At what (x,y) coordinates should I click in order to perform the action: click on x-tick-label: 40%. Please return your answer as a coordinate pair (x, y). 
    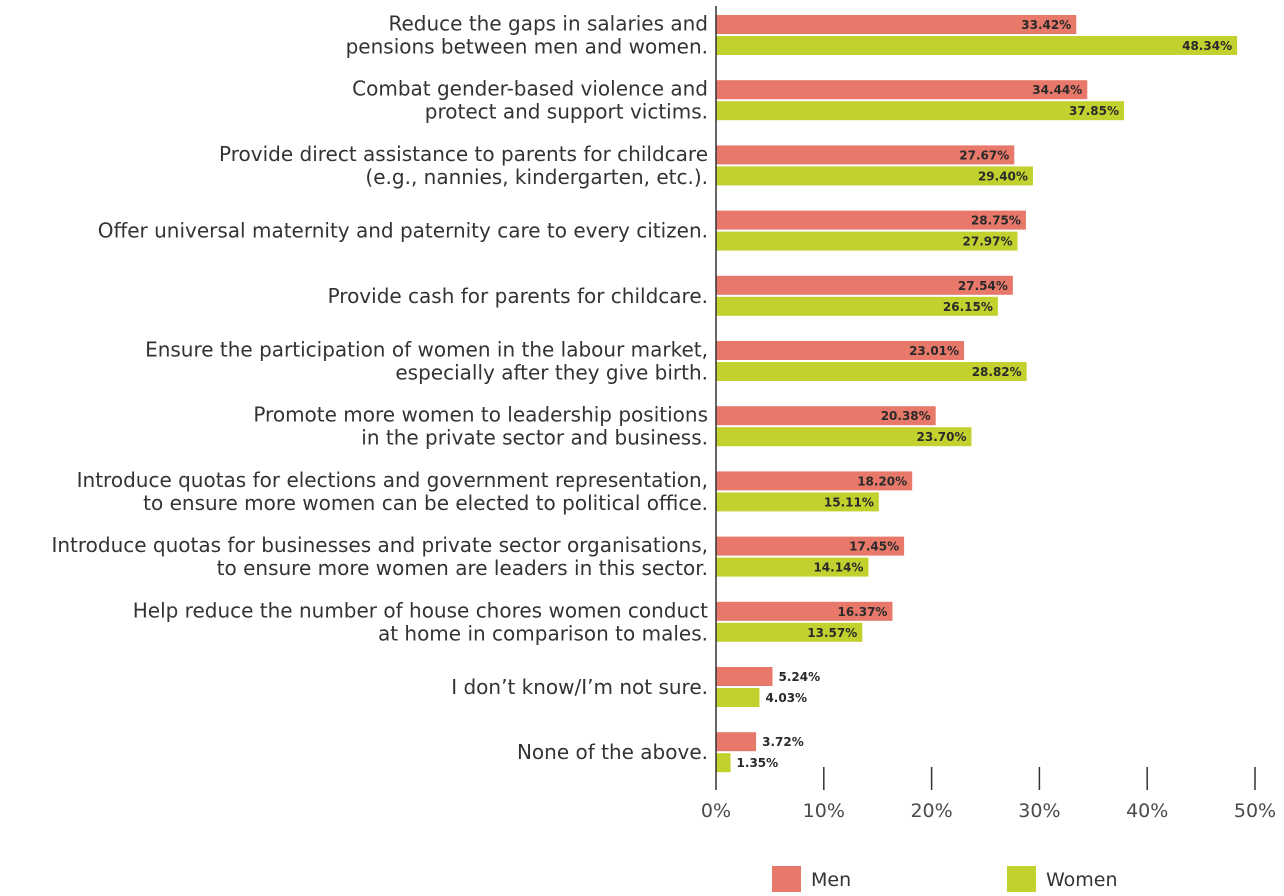
    Looking at the image, I should click on (1147, 811).